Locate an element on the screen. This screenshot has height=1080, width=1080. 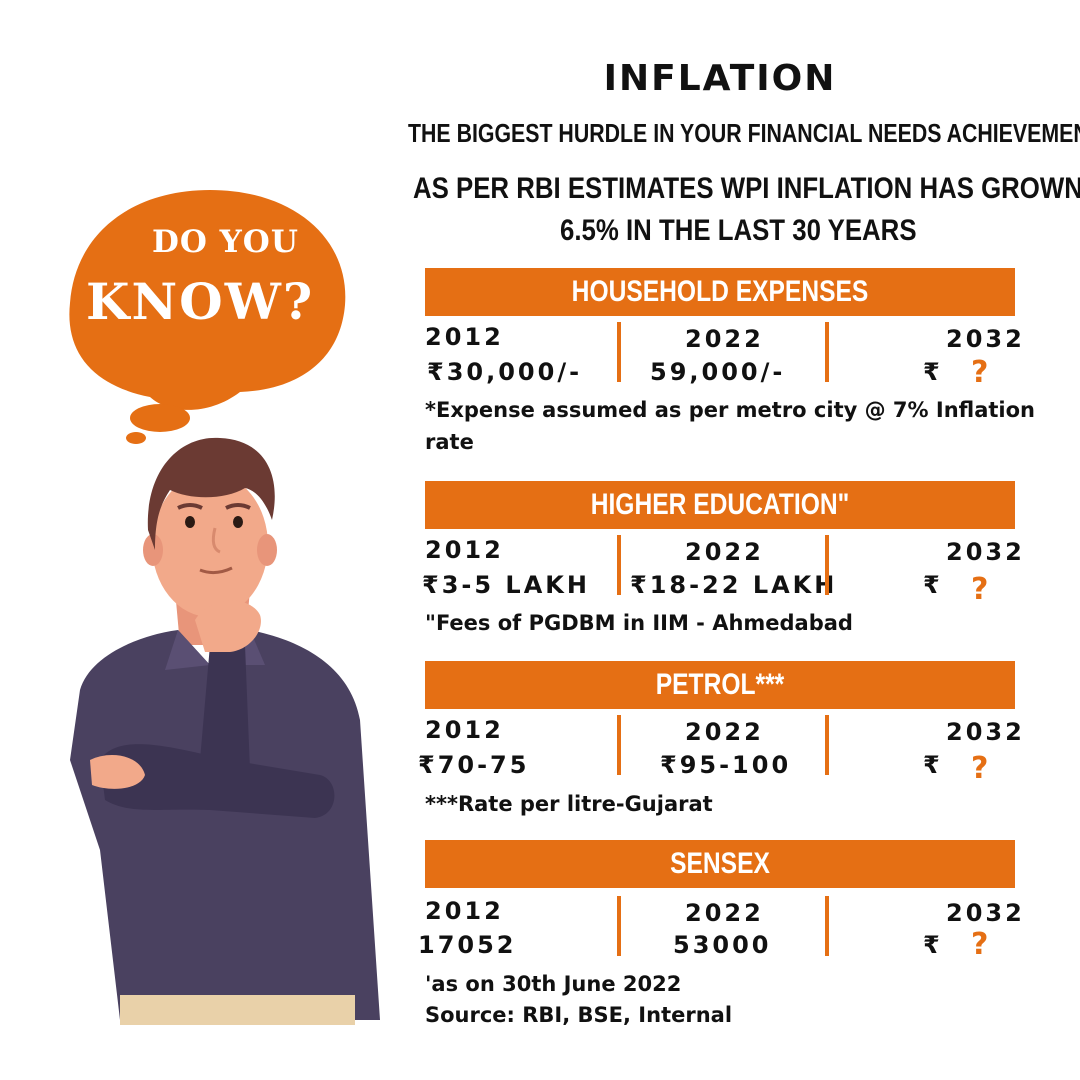
section-title: PETROL*** is located at coordinates (720, 684).